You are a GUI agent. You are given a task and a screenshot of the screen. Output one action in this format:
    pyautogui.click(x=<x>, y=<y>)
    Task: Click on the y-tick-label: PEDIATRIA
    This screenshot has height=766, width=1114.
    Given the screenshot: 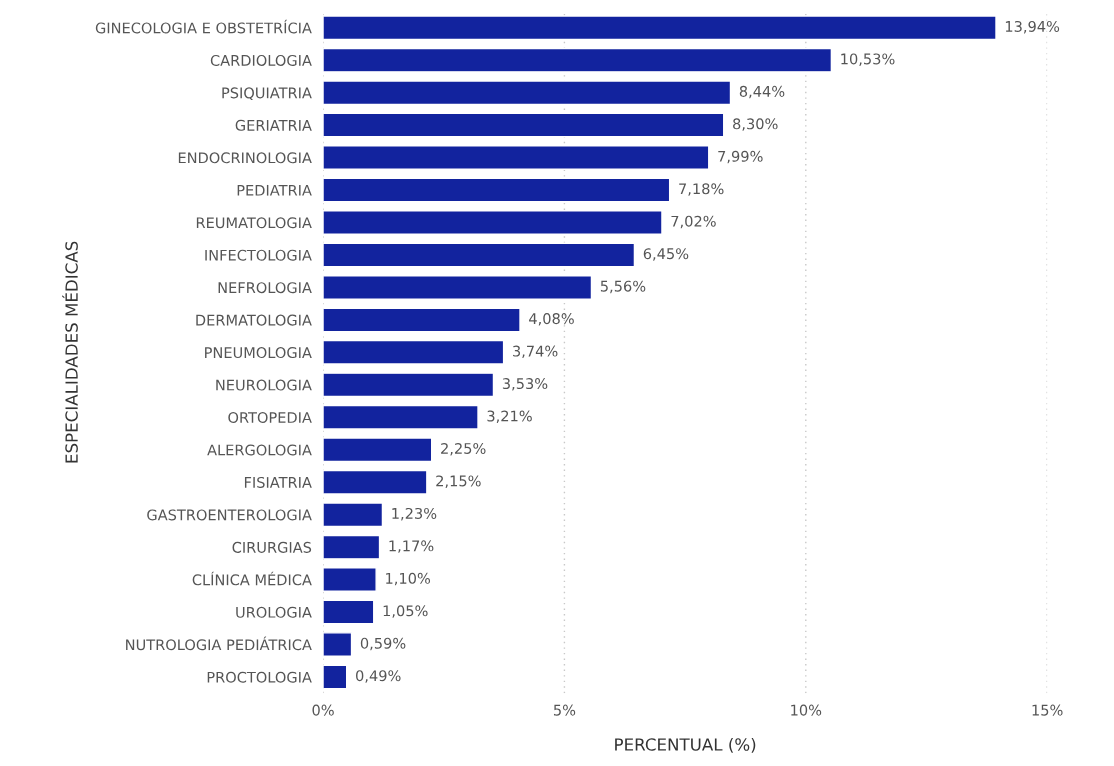 What is the action you would take?
    pyautogui.click(x=274, y=190)
    